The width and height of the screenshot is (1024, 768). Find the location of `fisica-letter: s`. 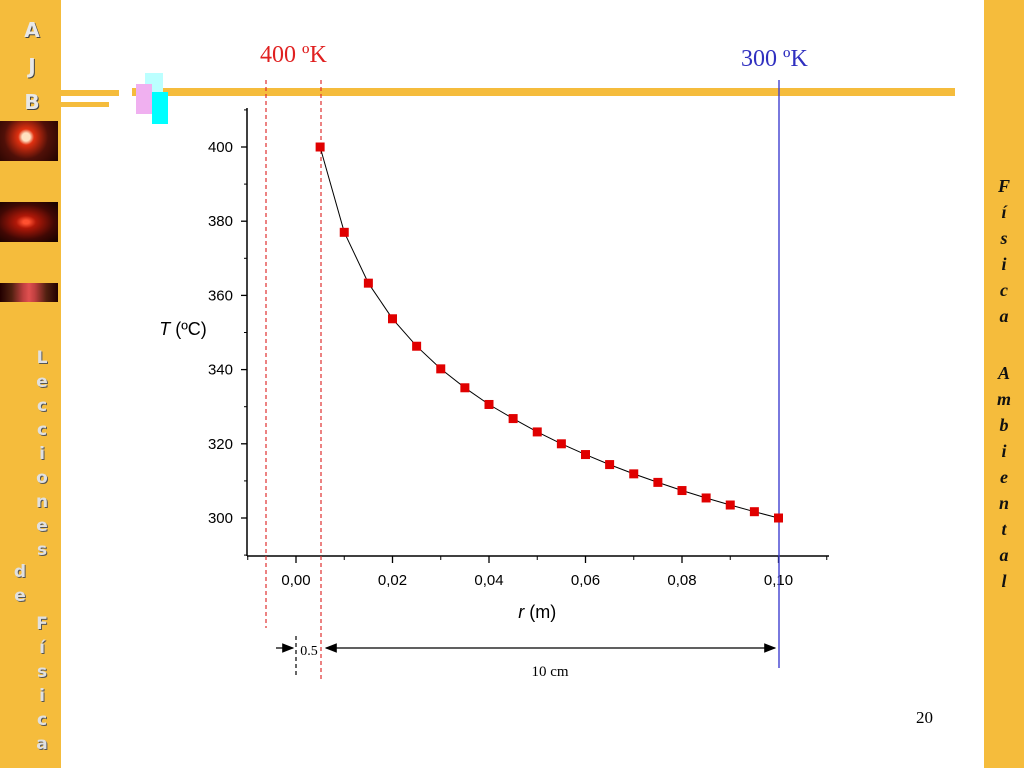

fisica-letter: s is located at coordinates (42, 672).